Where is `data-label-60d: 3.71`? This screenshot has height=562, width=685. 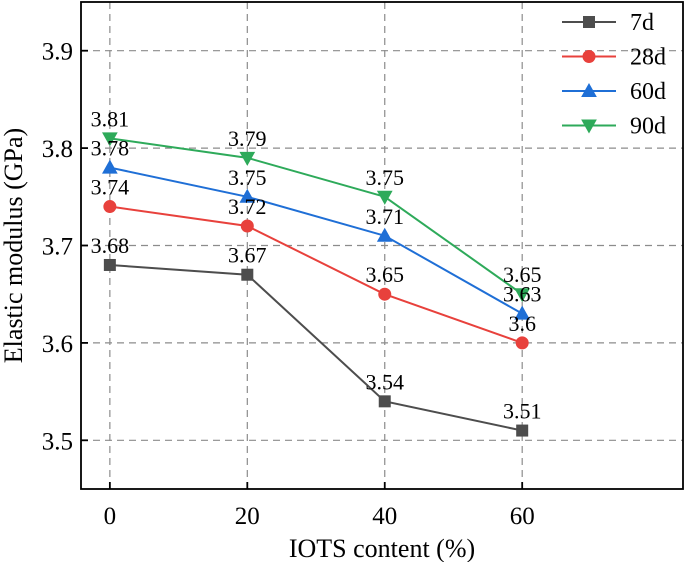 data-label-60d: 3.71 is located at coordinates (384, 216).